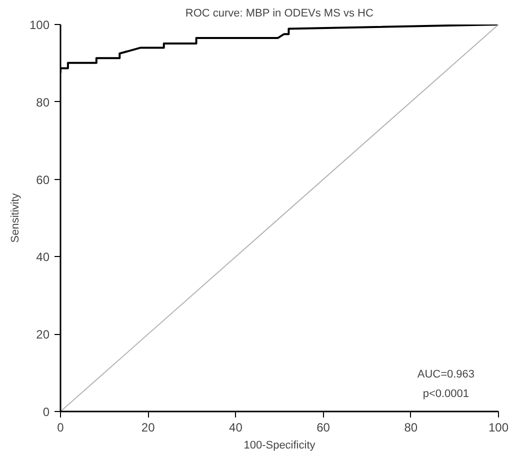 This screenshot has width=523, height=454. What do you see at coordinates (43, 102) in the screenshot?
I see `y-tick-label: 80` at bounding box center [43, 102].